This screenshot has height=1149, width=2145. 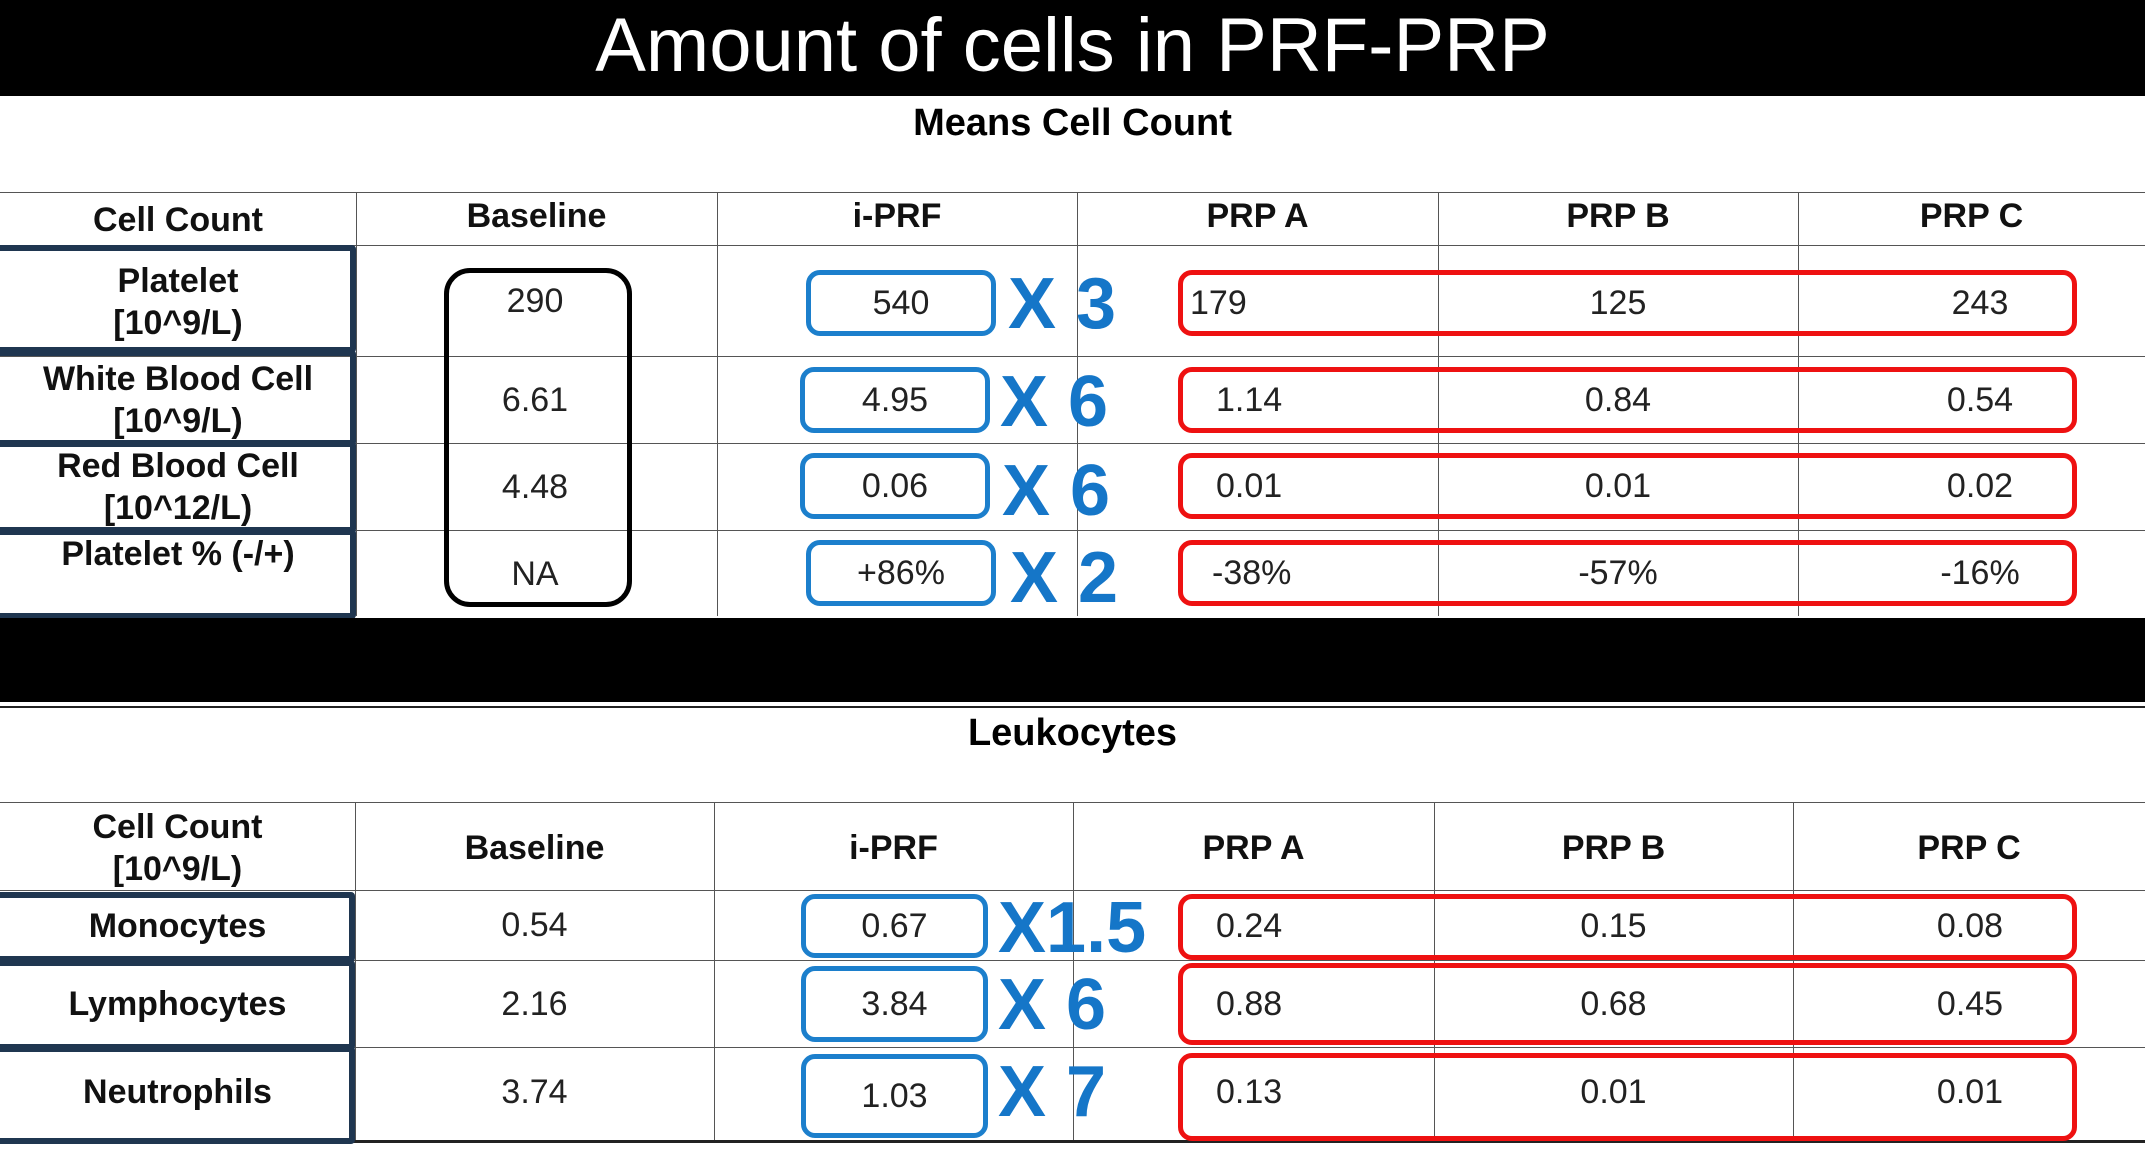 I want to click on table2-header-prp-c: PRP C, so click(x=1969, y=848).